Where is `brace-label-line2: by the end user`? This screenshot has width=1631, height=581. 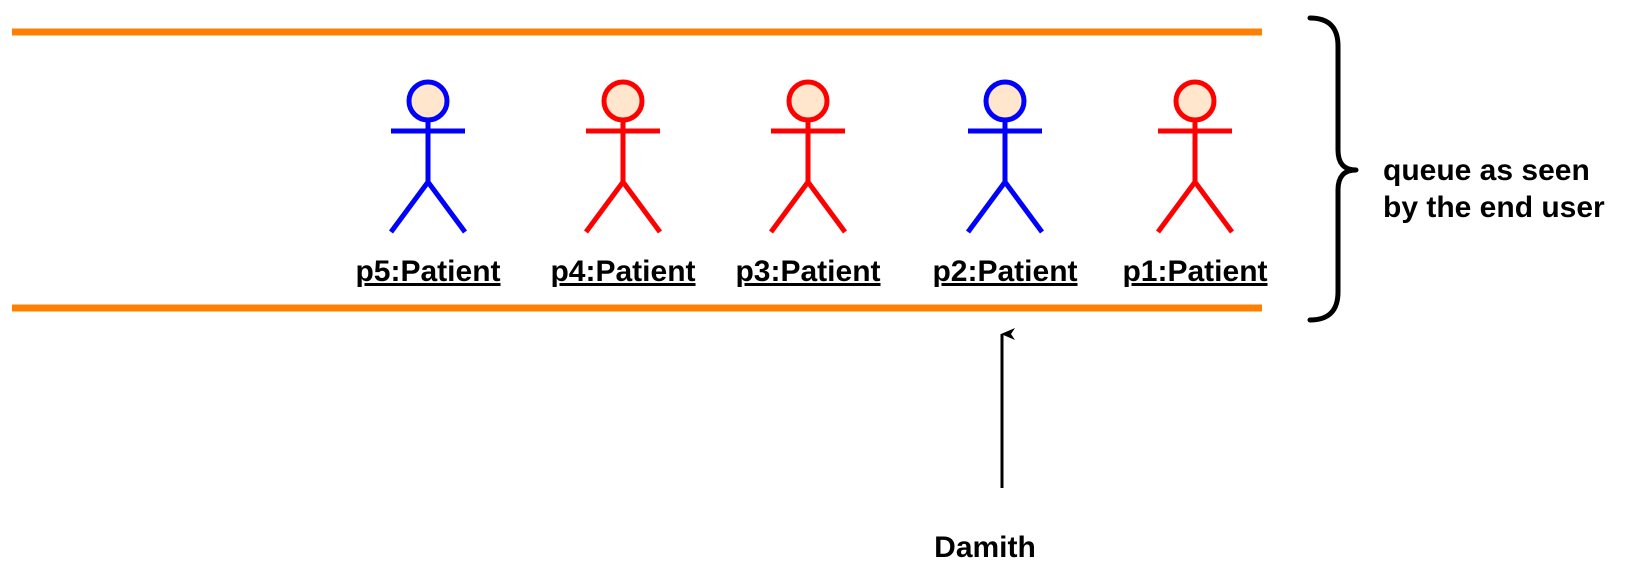 brace-label-line2: by the end user is located at coordinates (1494, 207).